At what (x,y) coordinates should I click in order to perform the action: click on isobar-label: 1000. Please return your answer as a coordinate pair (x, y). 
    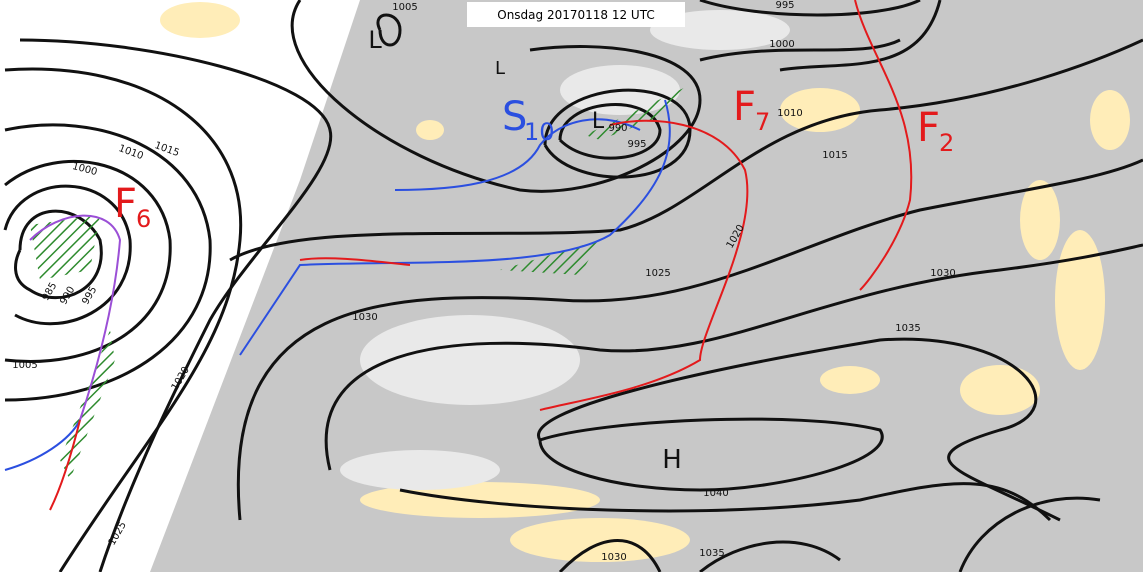
    Looking at the image, I should click on (781, 44).